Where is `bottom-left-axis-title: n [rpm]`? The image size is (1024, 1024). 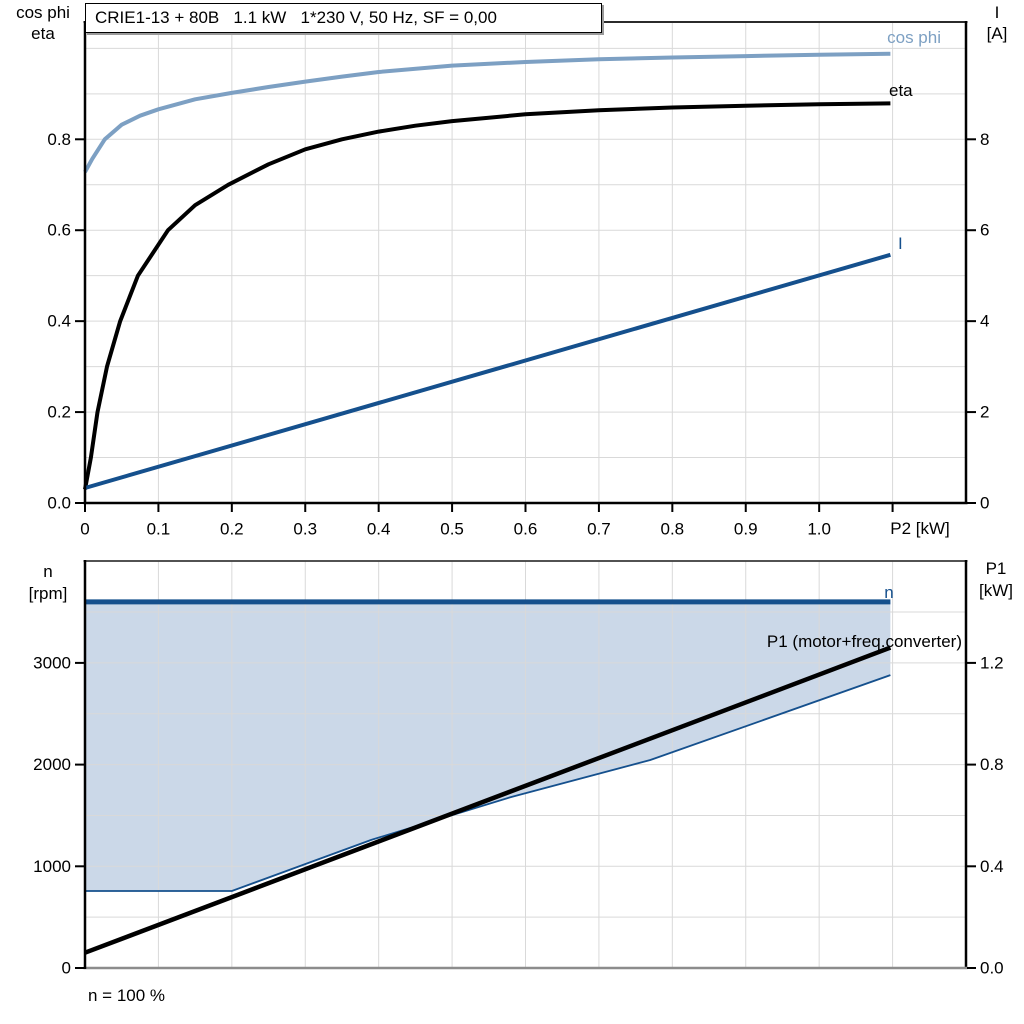
bottom-left-axis-title: n [rpm] is located at coordinates (48, 583).